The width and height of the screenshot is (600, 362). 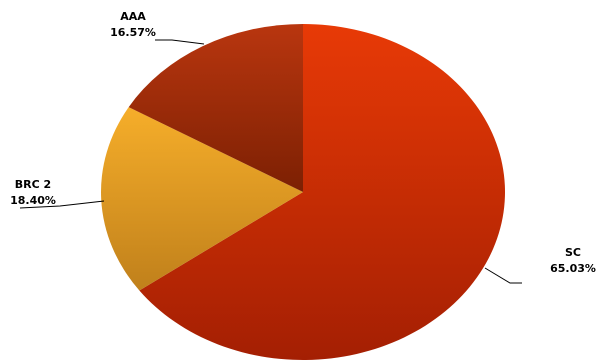 I want to click on data-label-sc: SC 65.03%, so click(x=573, y=260).